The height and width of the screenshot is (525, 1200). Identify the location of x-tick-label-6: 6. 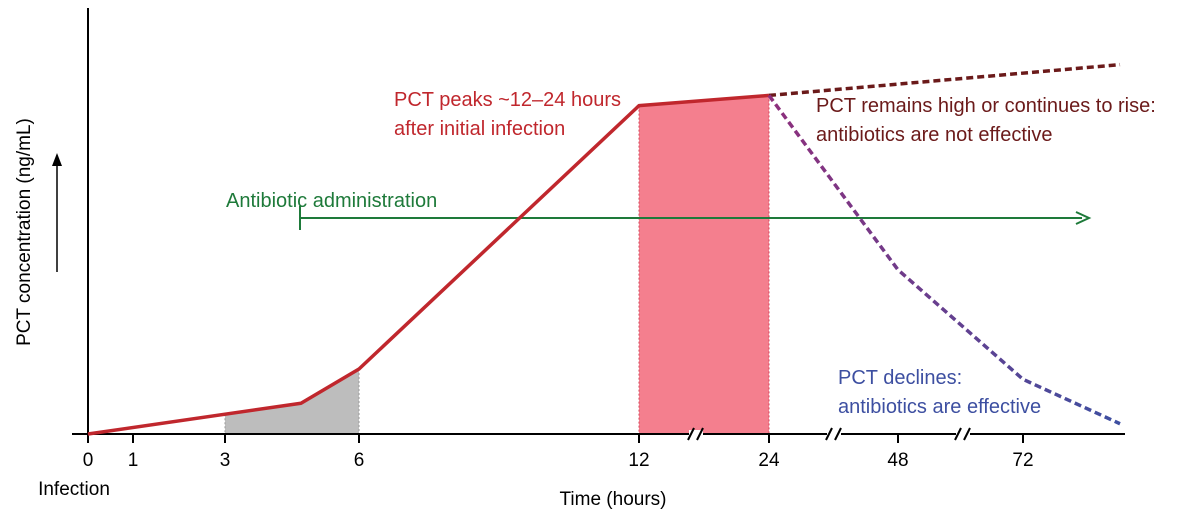
(359, 460).